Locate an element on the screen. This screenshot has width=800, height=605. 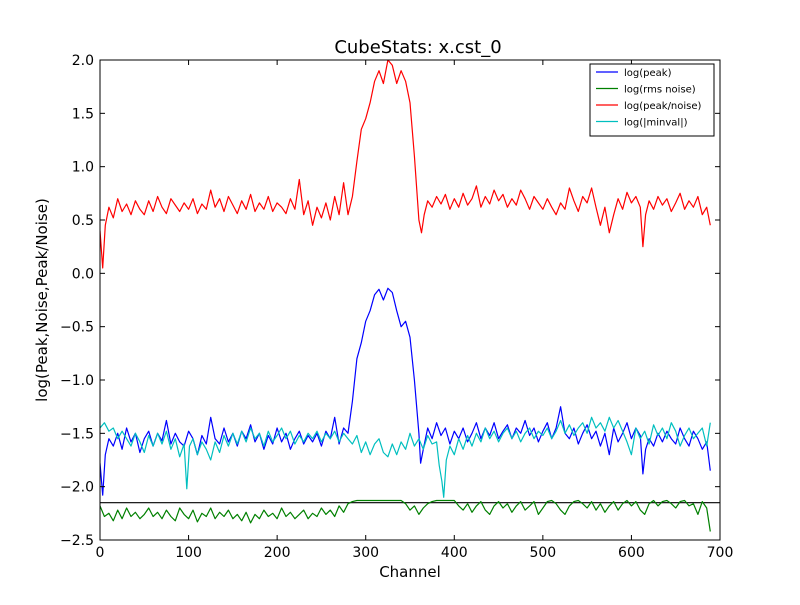
x-tick-label: 700 is located at coordinates (720, 553).